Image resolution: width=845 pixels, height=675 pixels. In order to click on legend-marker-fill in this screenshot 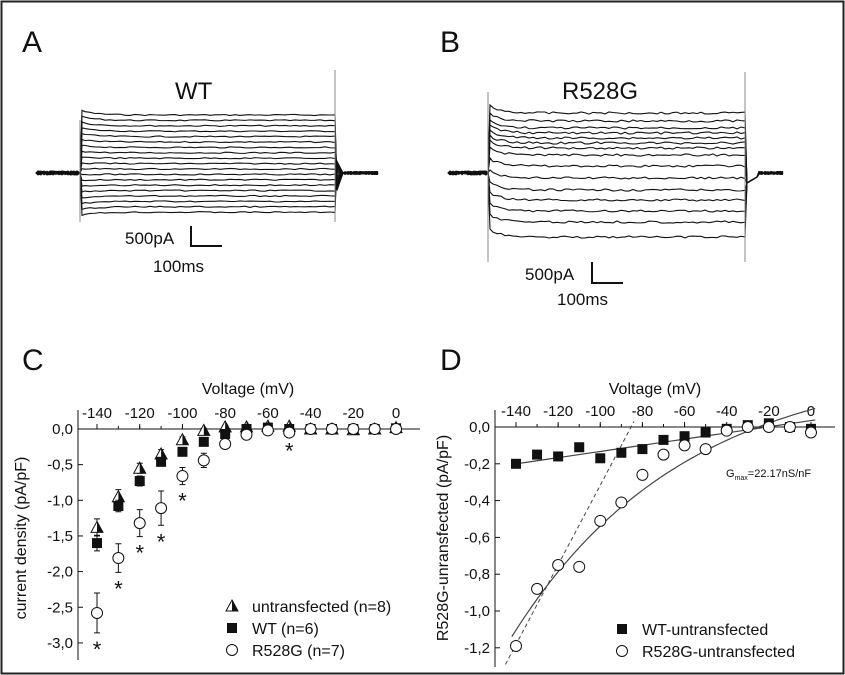, I will do `click(235, 605)`.